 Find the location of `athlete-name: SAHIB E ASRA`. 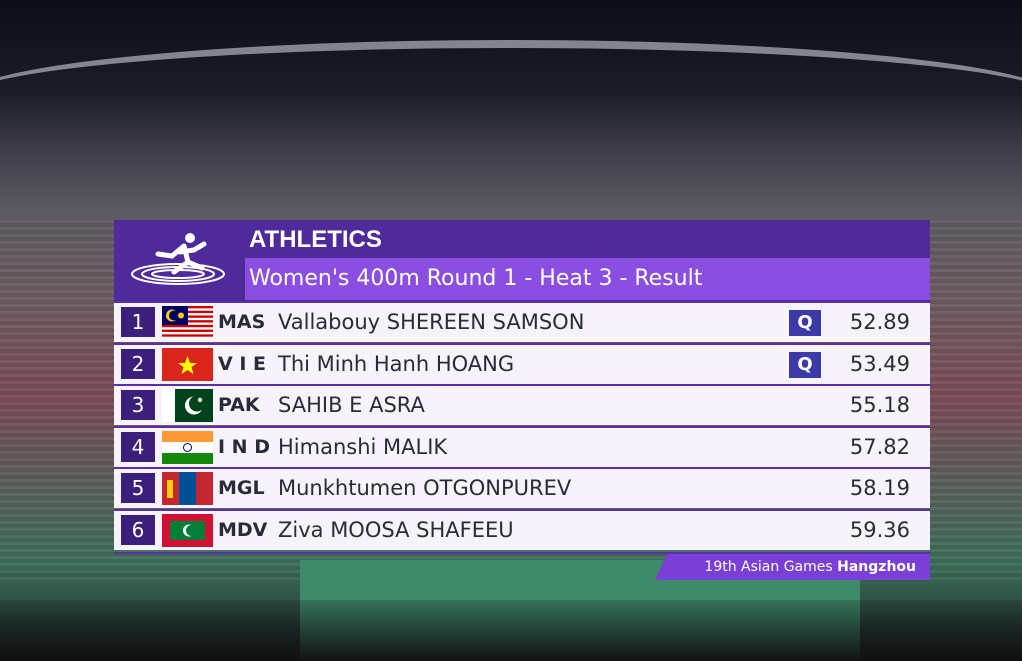

athlete-name: SAHIB E ASRA is located at coordinates (351, 405).